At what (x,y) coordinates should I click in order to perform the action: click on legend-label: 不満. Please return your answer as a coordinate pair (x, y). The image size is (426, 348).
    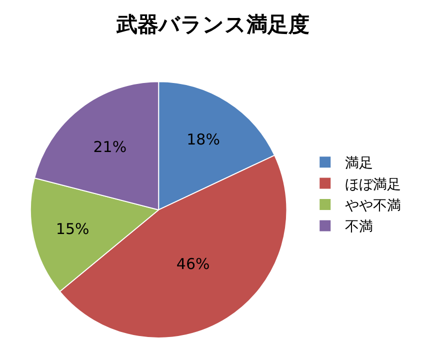
    Looking at the image, I should click on (359, 227).